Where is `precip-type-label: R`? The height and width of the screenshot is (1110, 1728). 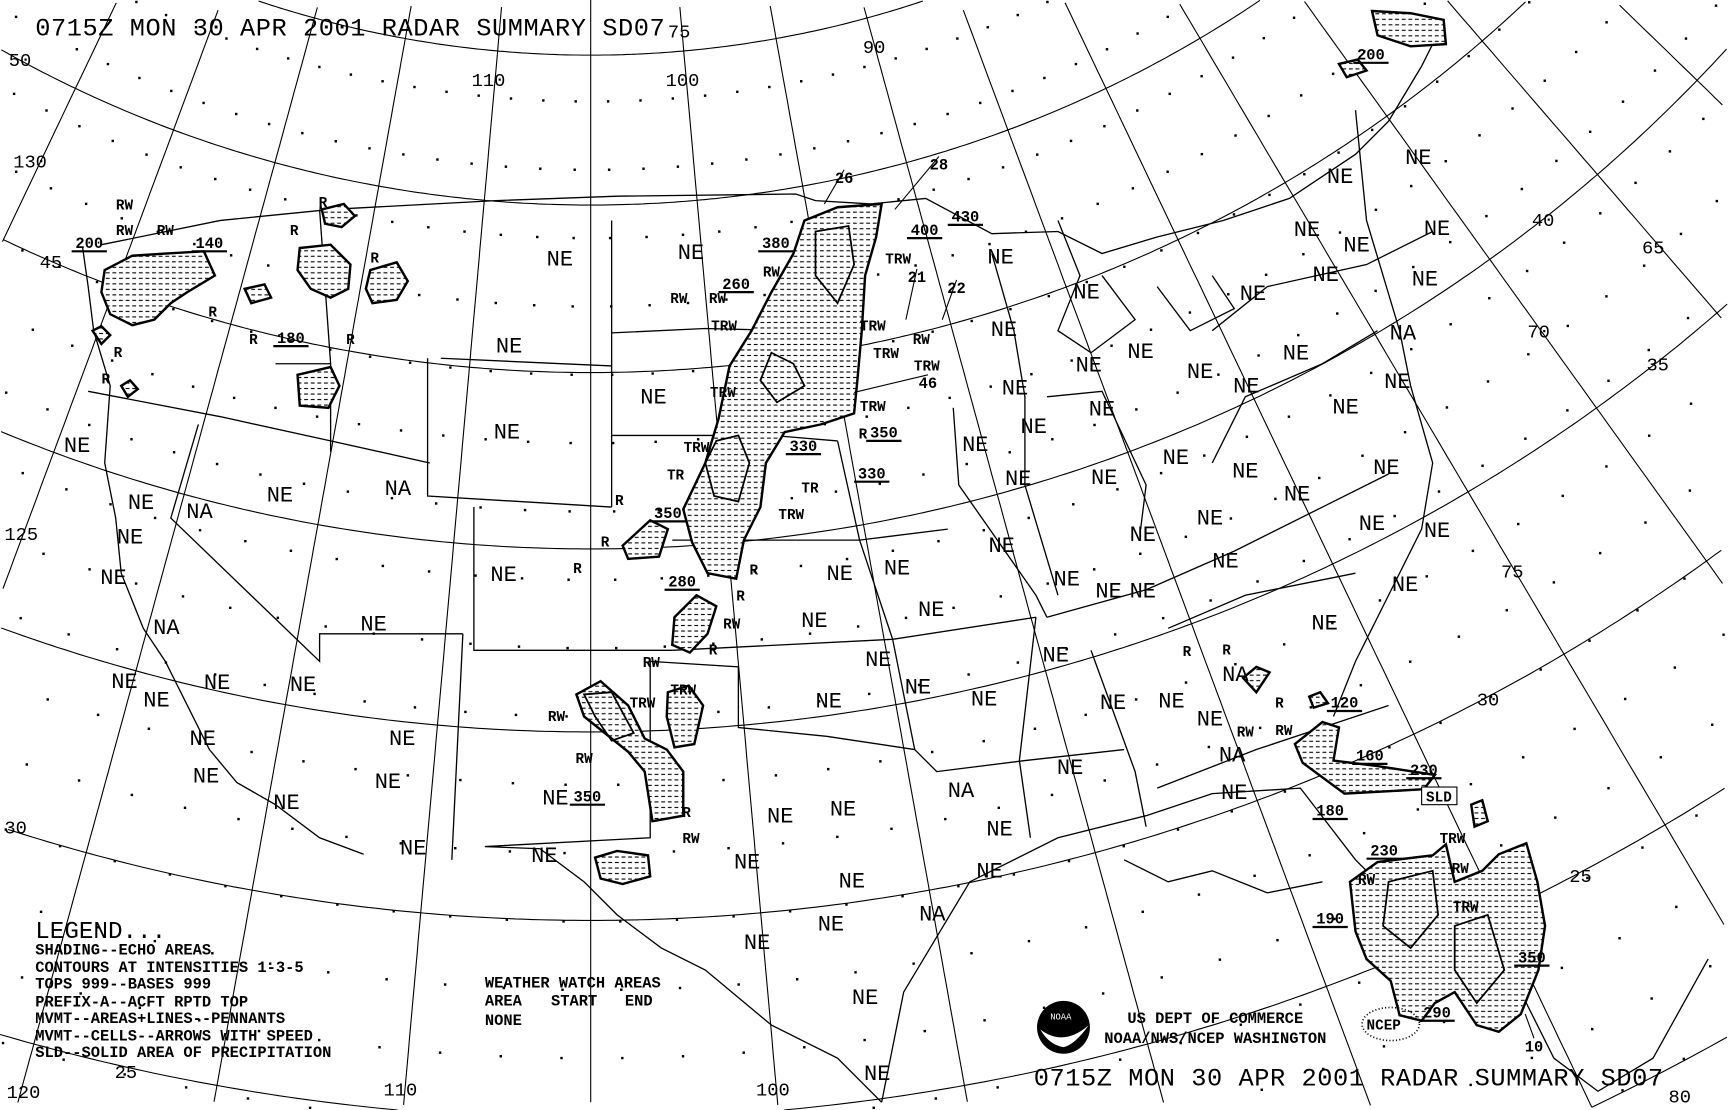
precip-type-label: R is located at coordinates (294, 232).